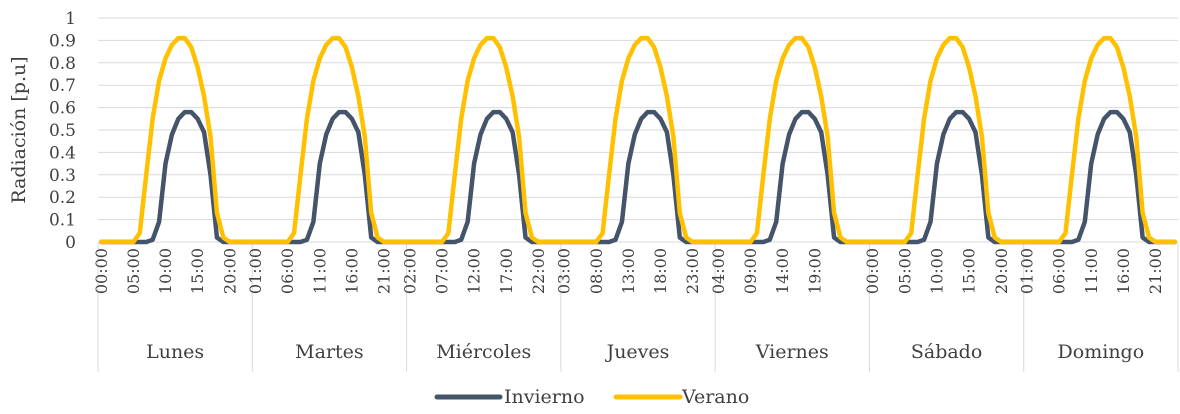 The height and width of the screenshot is (414, 1180). Describe the element at coordinates (692, 271) in the screenshot. I see `x-tick-label: 23:00` at that location.